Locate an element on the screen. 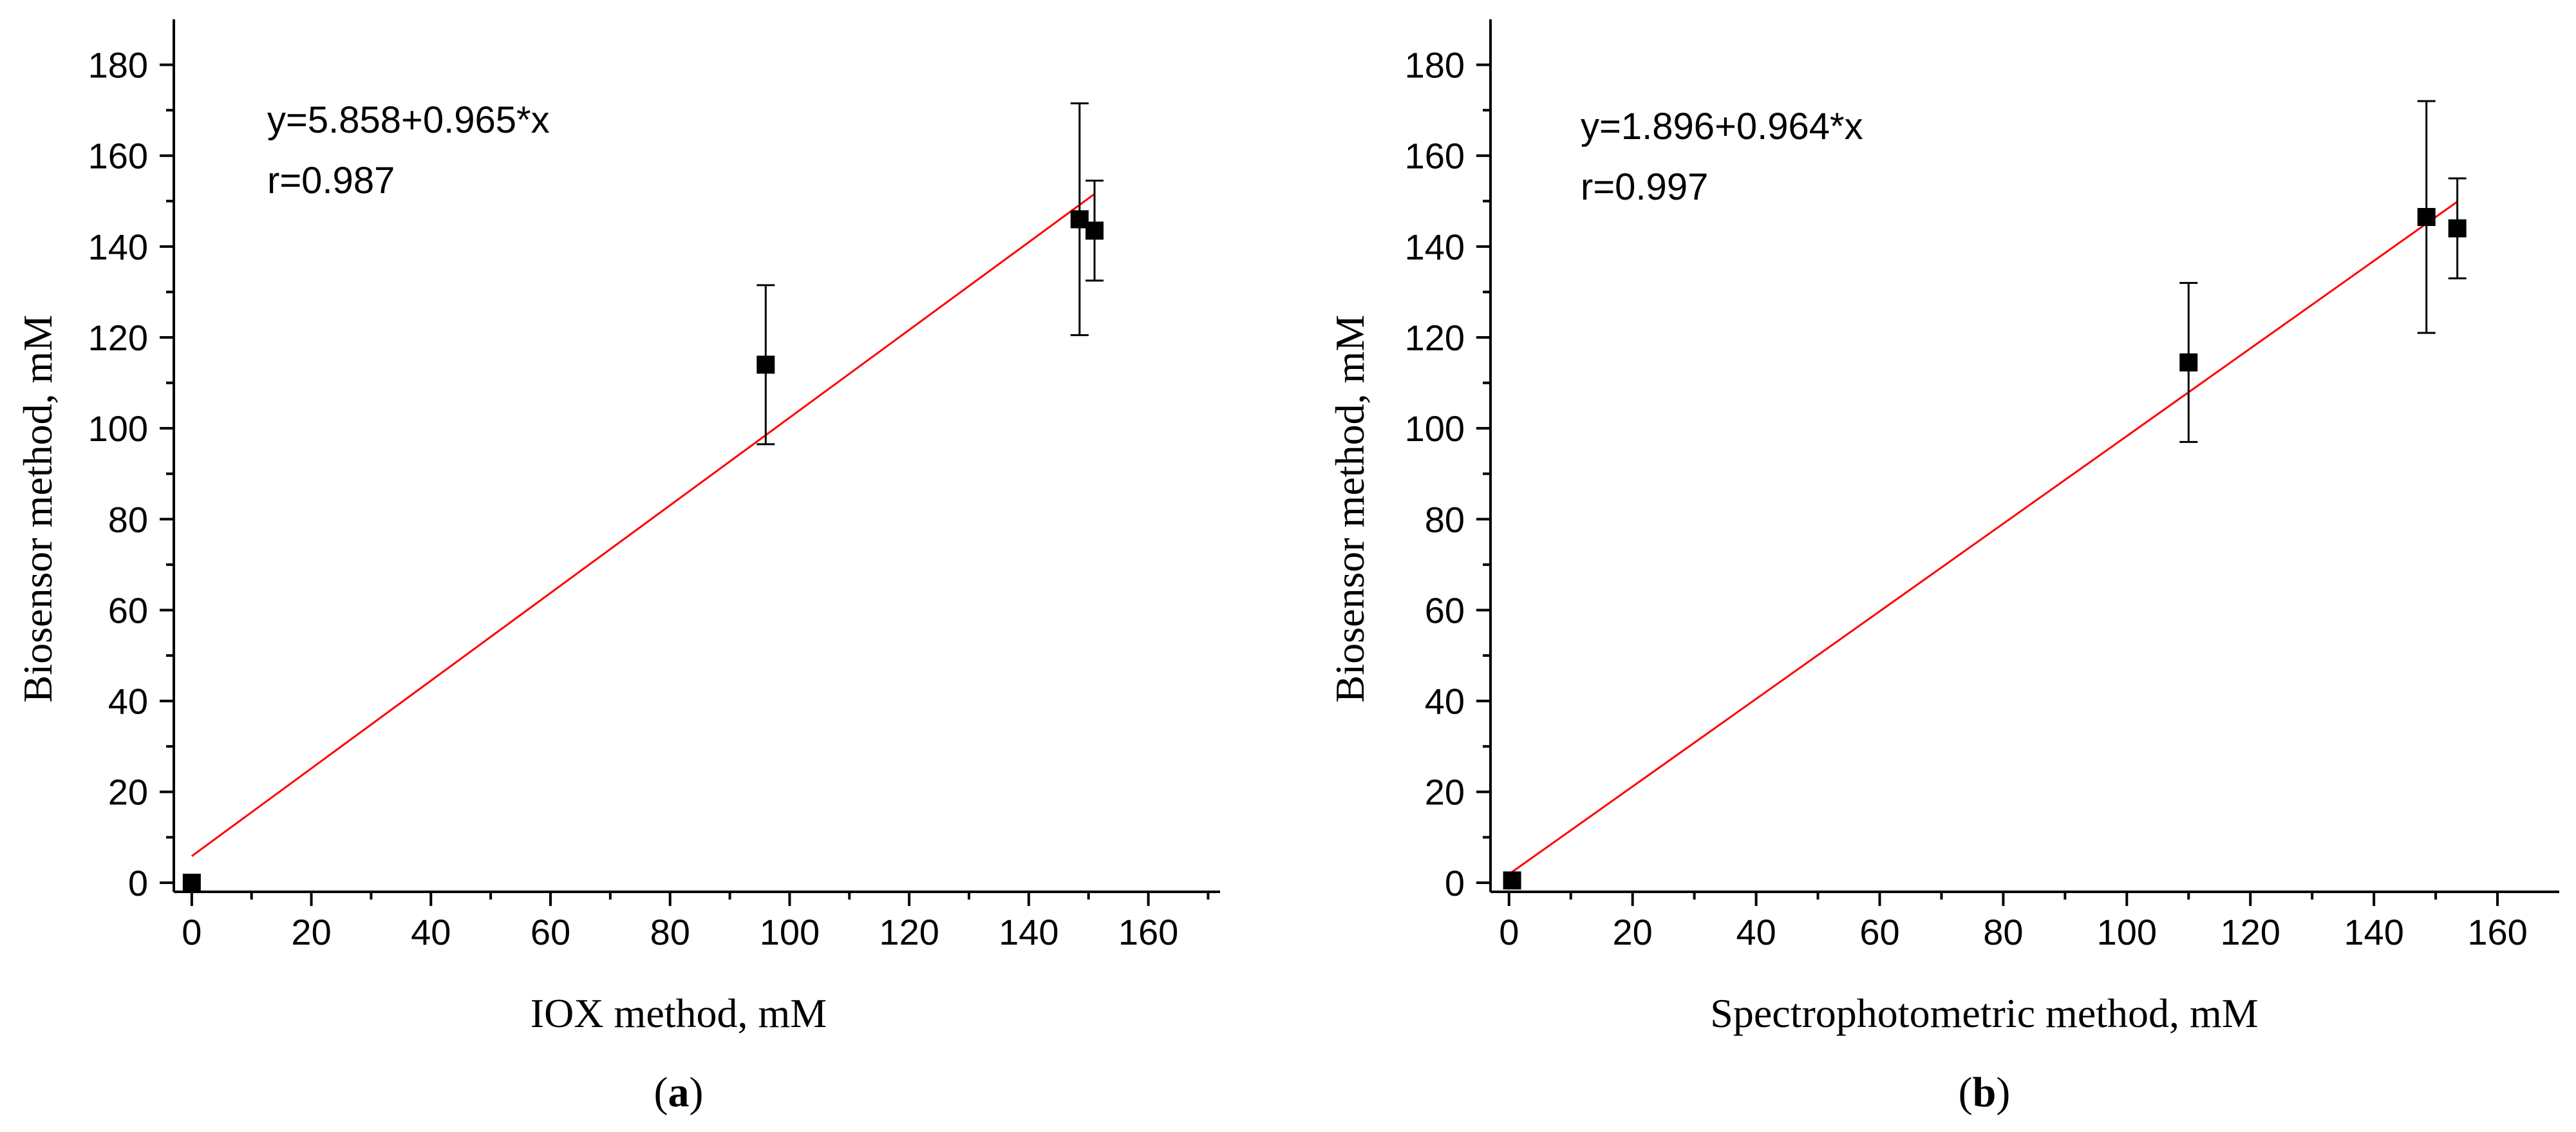 This screenshot has height=1132, width=2576. chart-a-x-tick-label: 100 is located at coordinates (790, 932).